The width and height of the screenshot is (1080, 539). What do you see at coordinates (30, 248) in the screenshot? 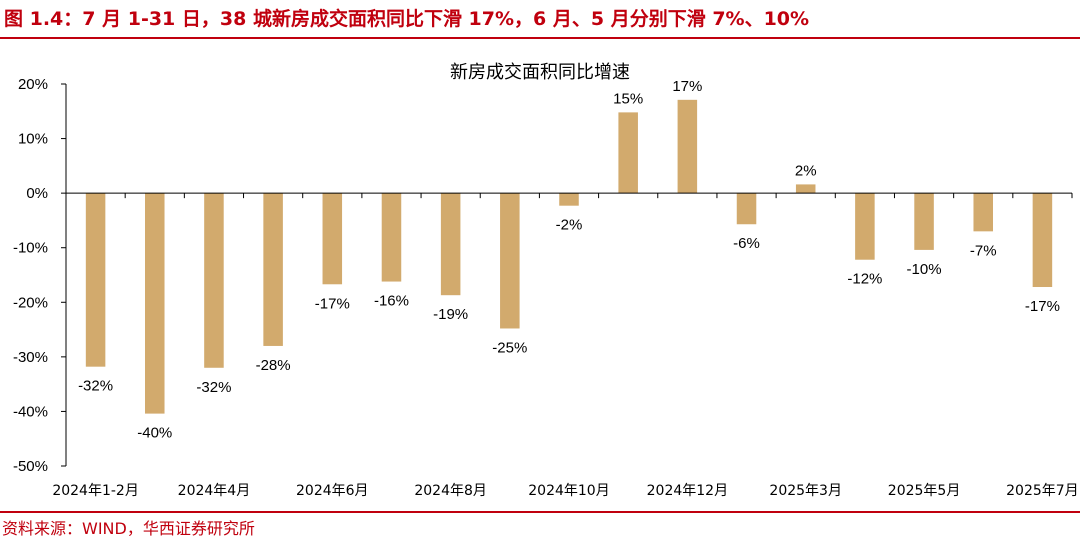
I see `y-tick-label: -10%` at bounding box center [30, 248].